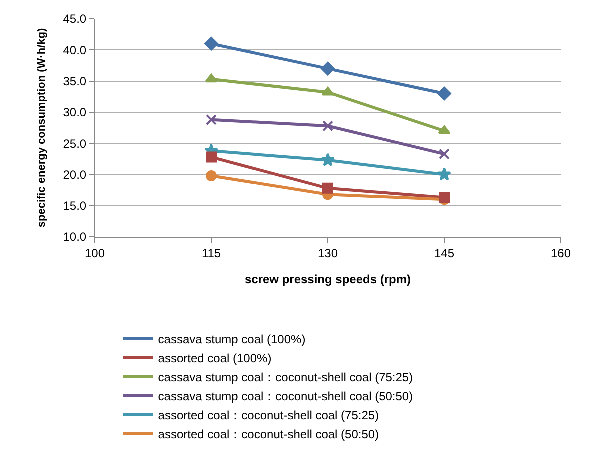  Describe the element at coordinates (232, 339) in the screenshot. I see `legend-label: cassava stump coal (100%)` at that location.